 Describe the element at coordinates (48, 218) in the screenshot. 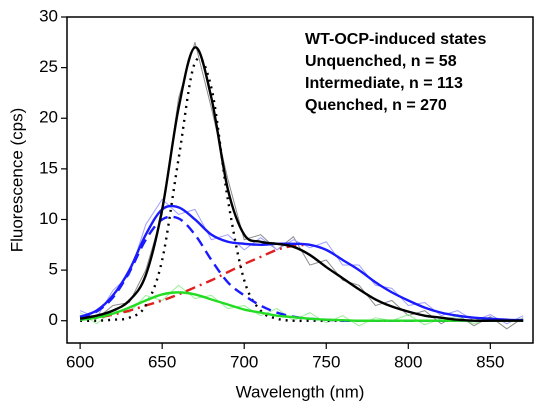

I see `y-tick-label: 10` at that location.